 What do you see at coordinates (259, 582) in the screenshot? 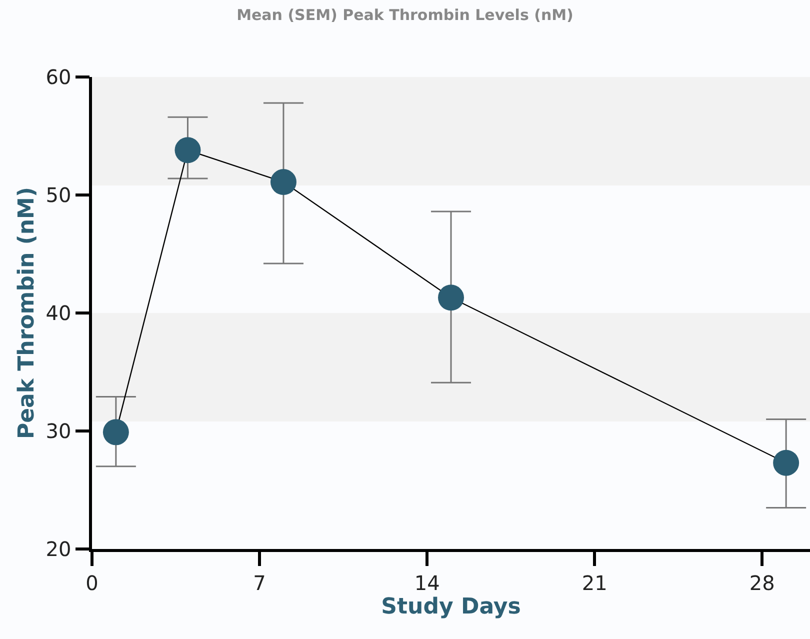
I see `x-tick-label: 7` at bounding box center [259, 582].